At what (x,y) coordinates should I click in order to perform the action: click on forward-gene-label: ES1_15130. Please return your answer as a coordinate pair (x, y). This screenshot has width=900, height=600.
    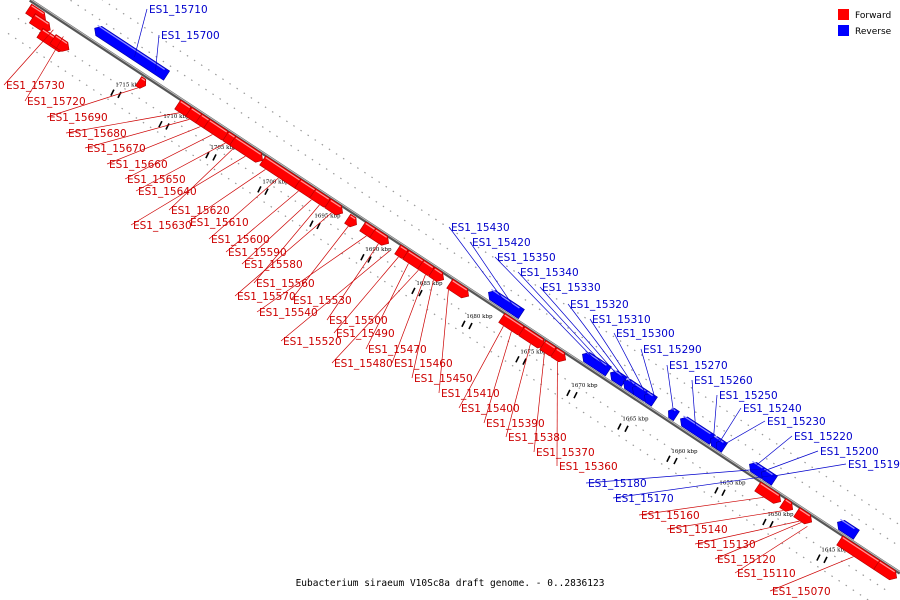
    Looking at the image, I should click on (726, 545).